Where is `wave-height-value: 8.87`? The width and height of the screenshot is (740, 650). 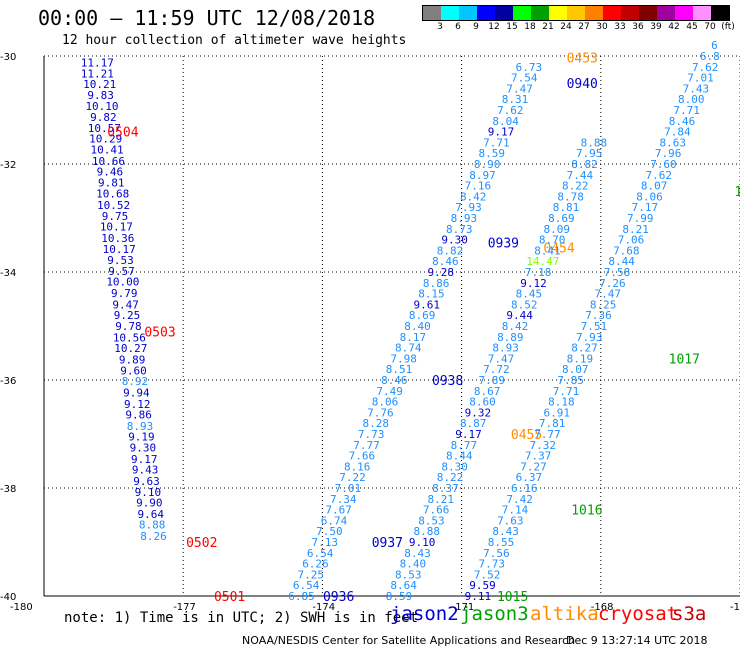
wave-height-value: 8.87 is located at coordinates (473, 423).